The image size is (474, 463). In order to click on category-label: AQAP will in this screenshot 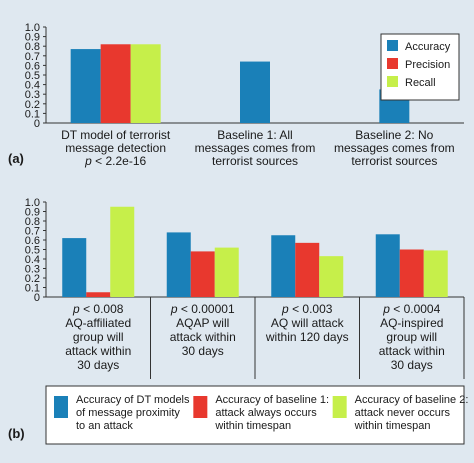, I will do `click(202, 323)`.